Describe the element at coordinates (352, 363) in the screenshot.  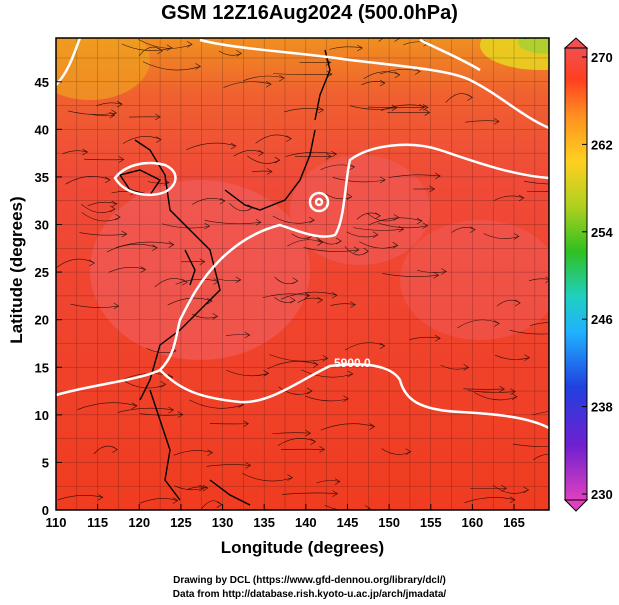
I see `contour-label: 5900.0` at that location.